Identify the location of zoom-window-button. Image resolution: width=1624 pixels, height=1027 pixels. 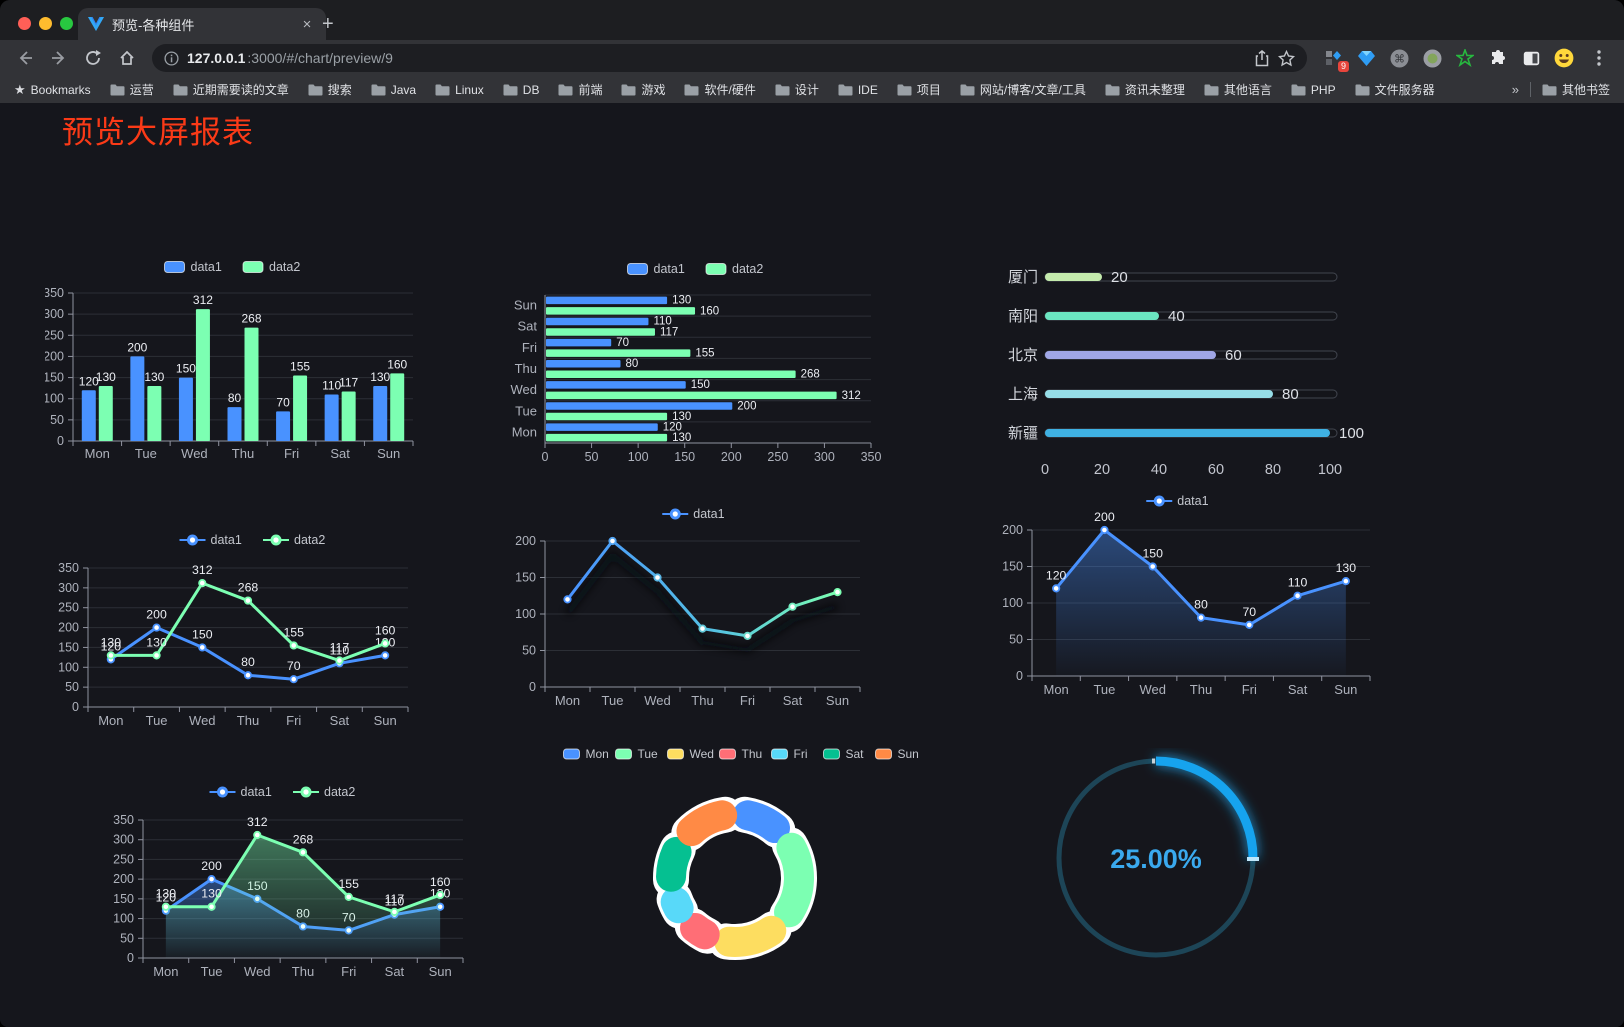
(66, 23).